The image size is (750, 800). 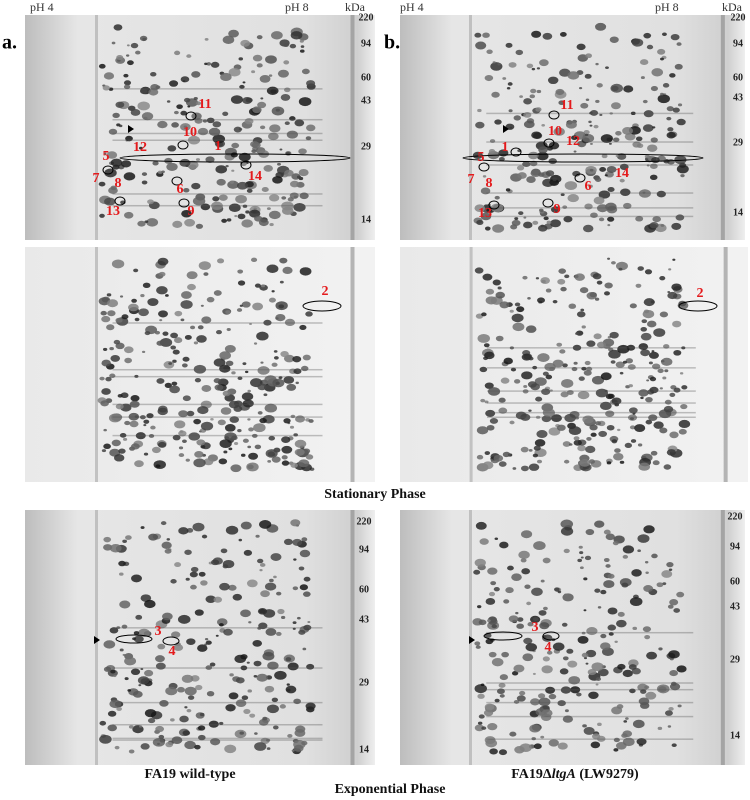 What do you see at coordinates (489, 183) in the screenshot?
I see `spot-label: 8` at bounding box center [489, 183].